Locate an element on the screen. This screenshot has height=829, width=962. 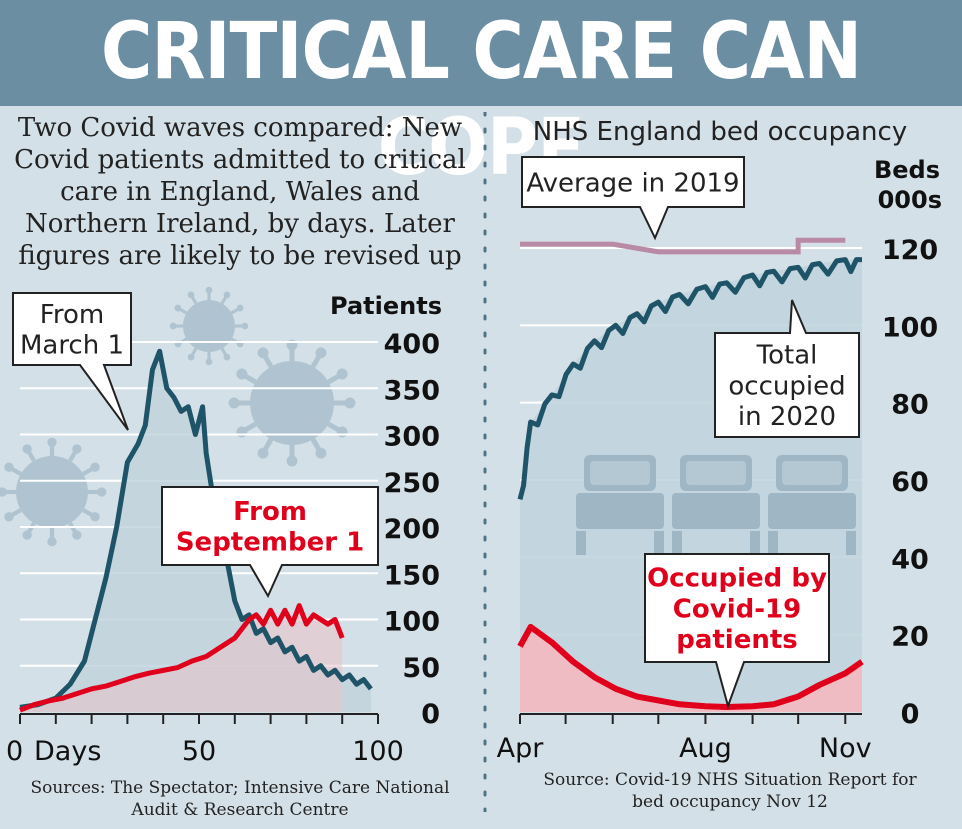
callout-text: Occupied by is located at coordinates (737, 579).